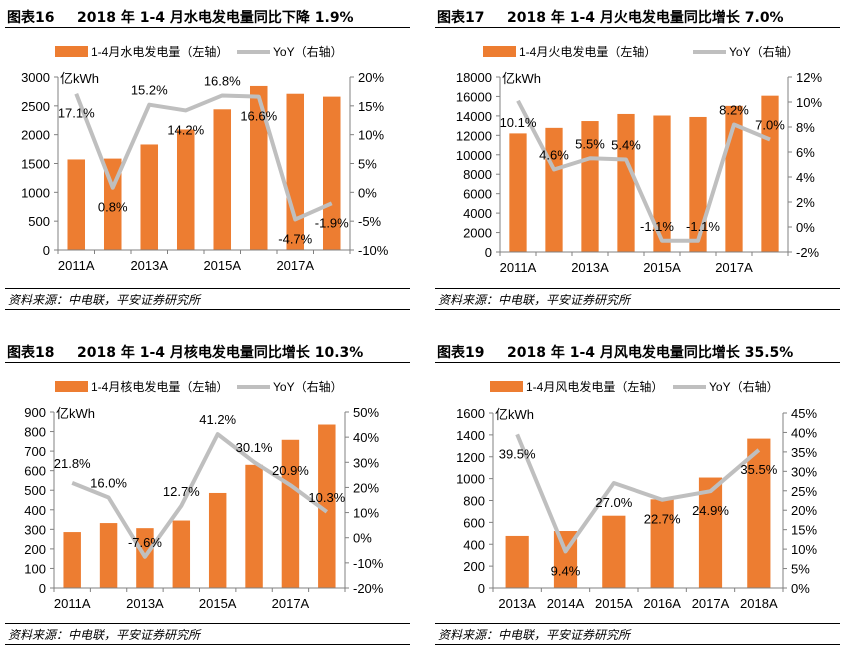 Image resolution: width=853 pixels, height=651 pixels. What do you see at coordinates (805, 177) in the screenshot?
I see `right-tick-label: 4%` at bounding box center [805, 177].